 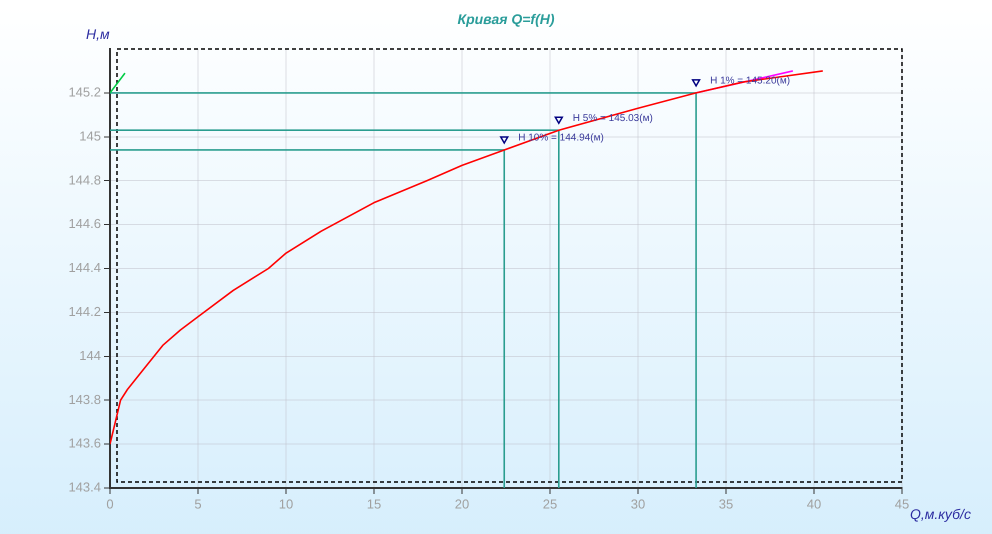 I want to click on x-tick-label: 10, so click(x=286, y=504).